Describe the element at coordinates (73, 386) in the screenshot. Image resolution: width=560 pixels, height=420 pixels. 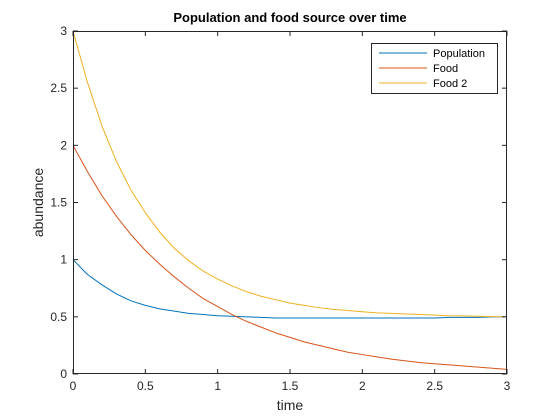
I see `x-tick-label: 0` at that location.